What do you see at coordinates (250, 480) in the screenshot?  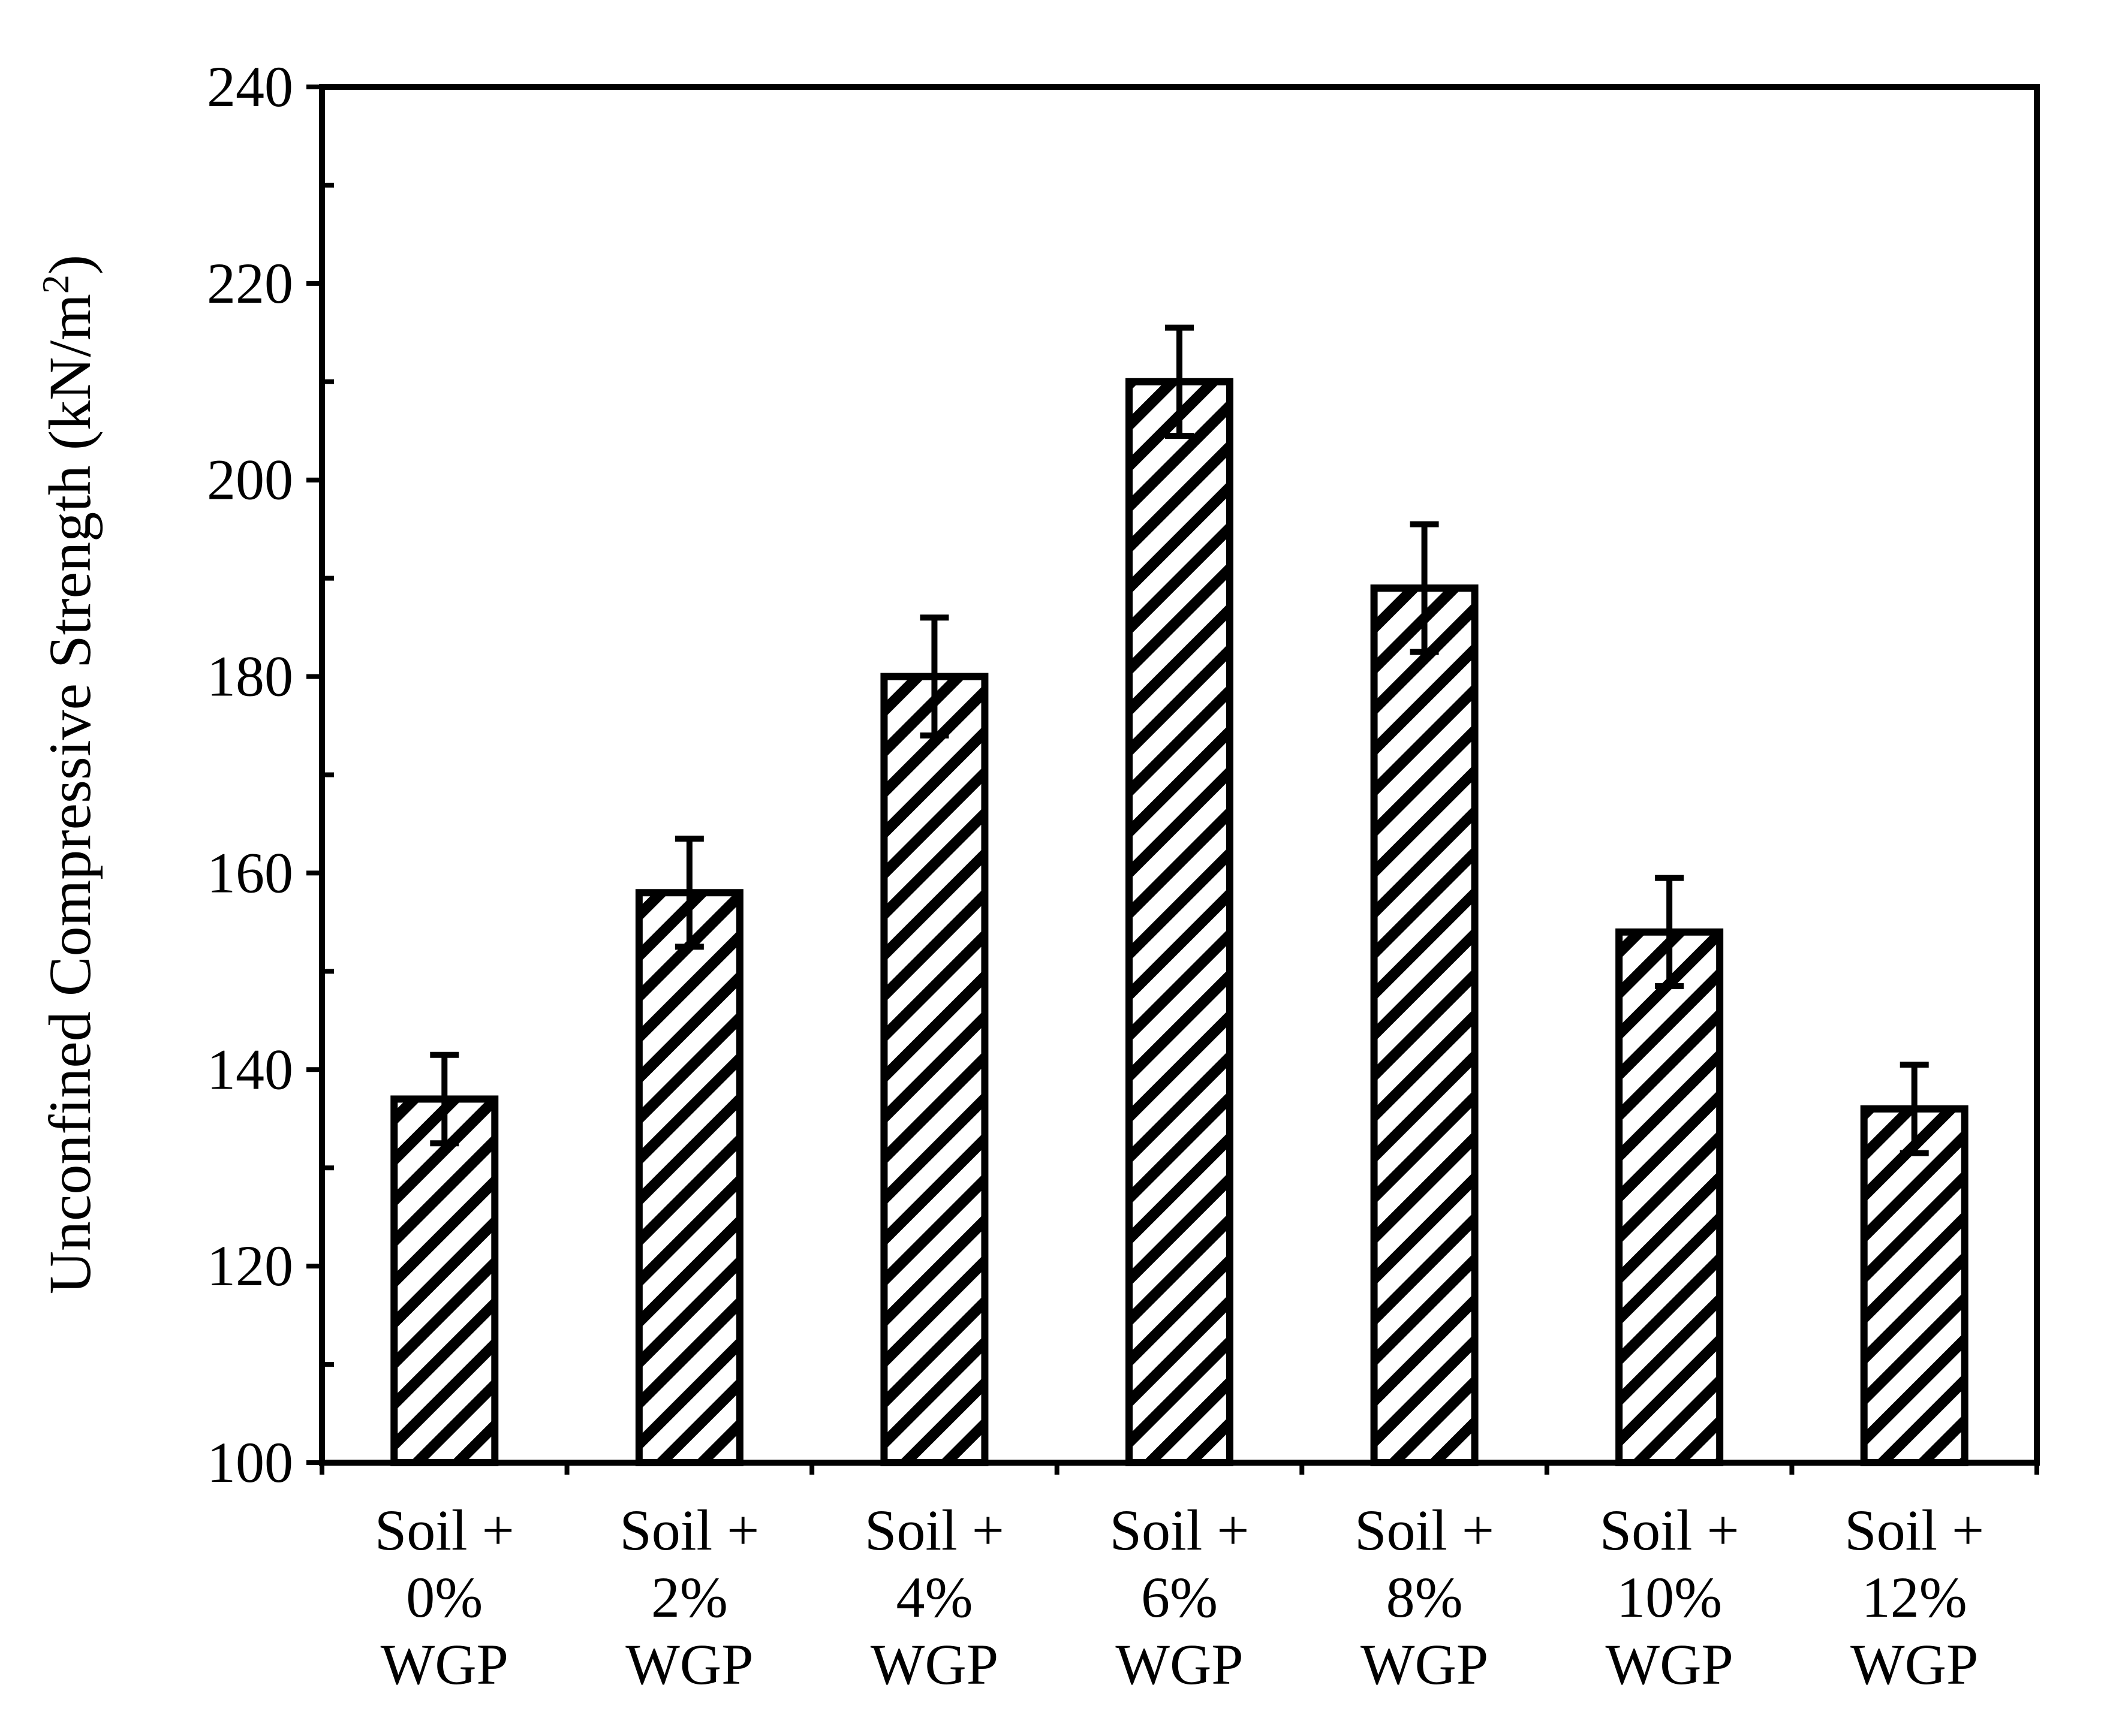 I see `y-tick-label: 200` at bounding box center [250, 480].